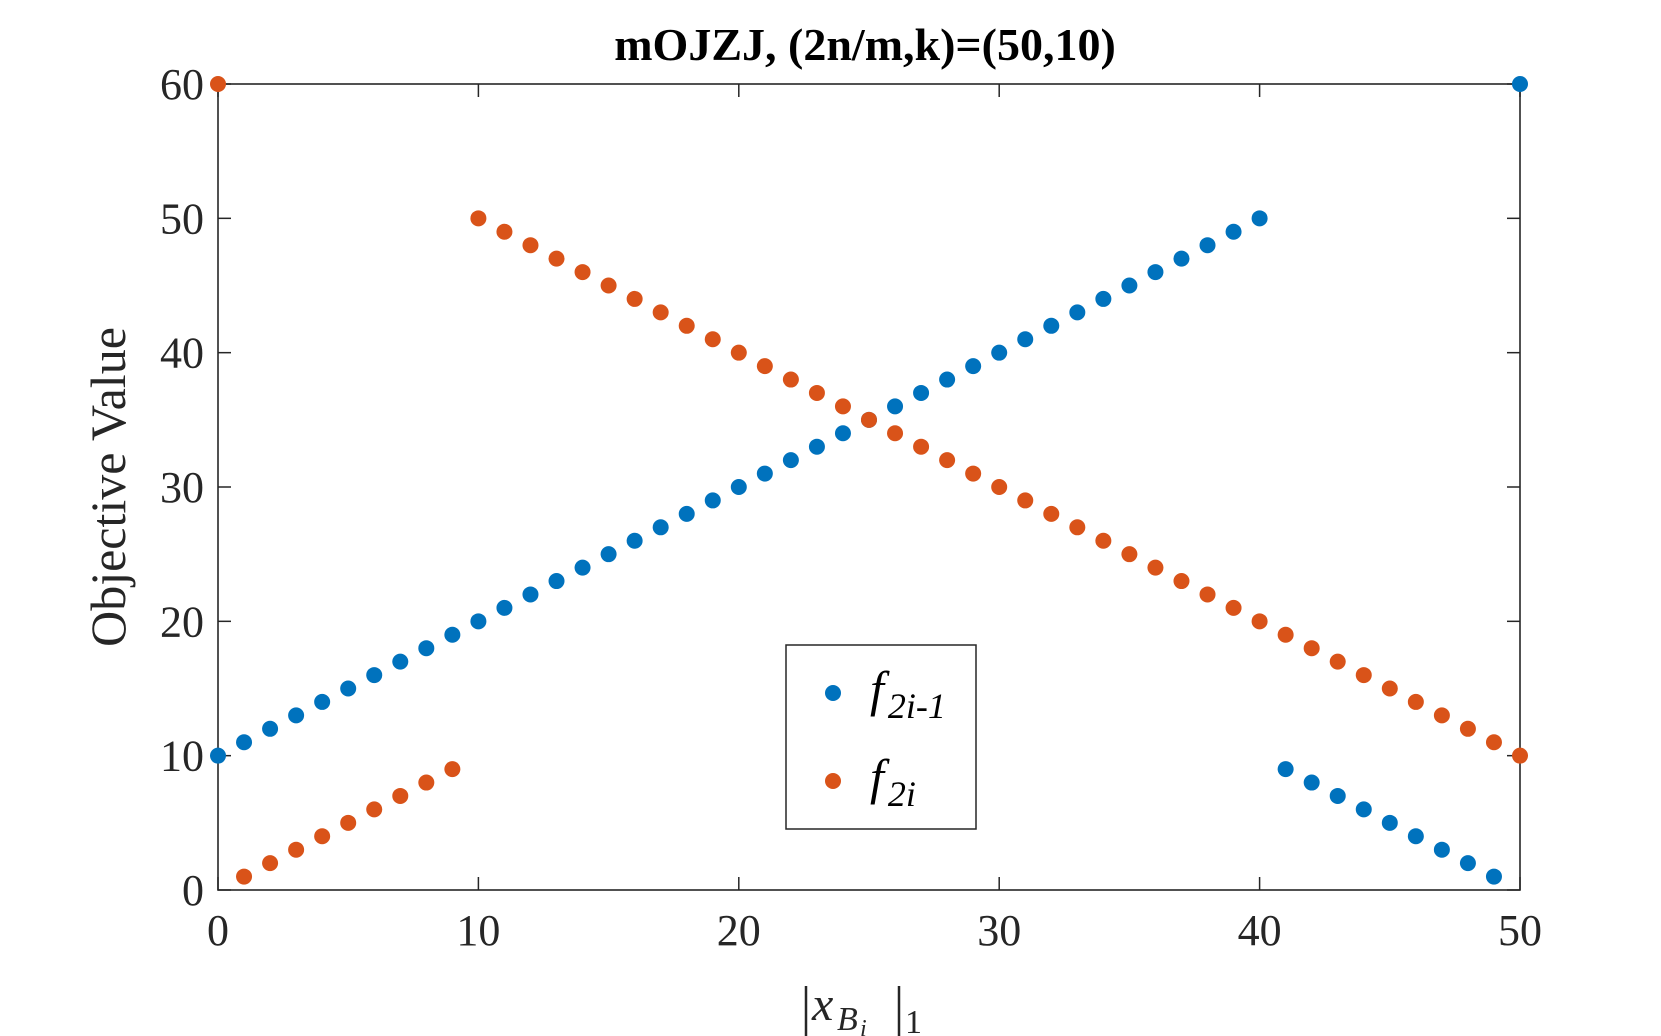 This screenshot has width=1661, height=1036. Describe the element at coordinates (913, 1020) in the screenshot. I see `x-label-one: 1` at that location.